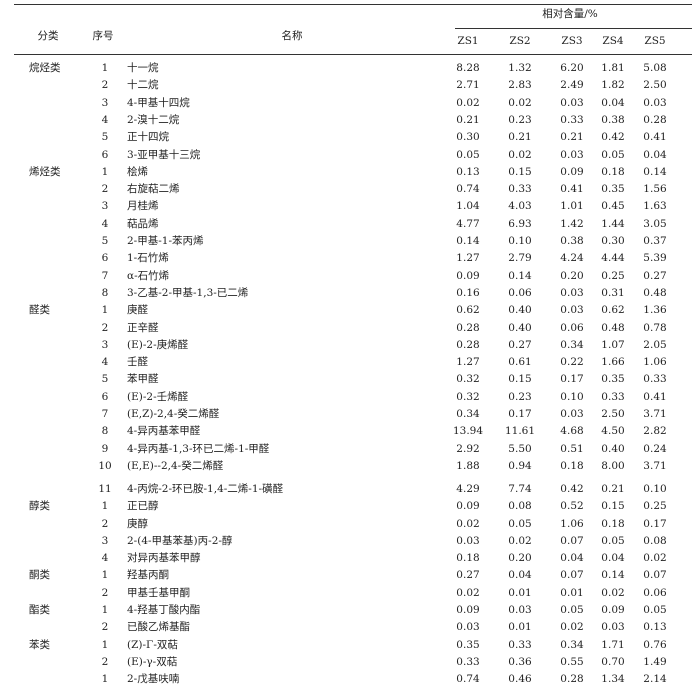 This screenshot has height=695, width=692. What do you see at coordinates (613, 465) in the screenshot?
I see `value-cell: 8.00` at bounding box center [613, 465].